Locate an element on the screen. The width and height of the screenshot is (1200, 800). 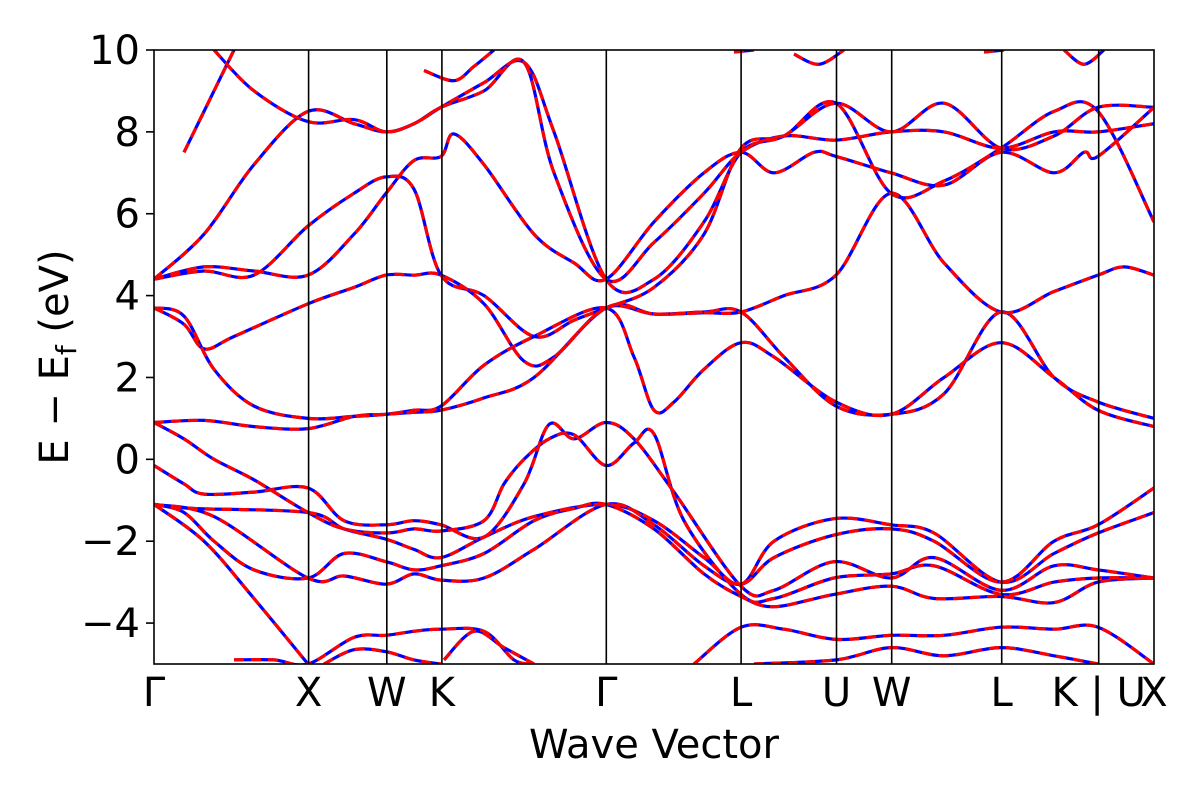
y-tick-label-0: −4 is located at coordinates (110, 624).